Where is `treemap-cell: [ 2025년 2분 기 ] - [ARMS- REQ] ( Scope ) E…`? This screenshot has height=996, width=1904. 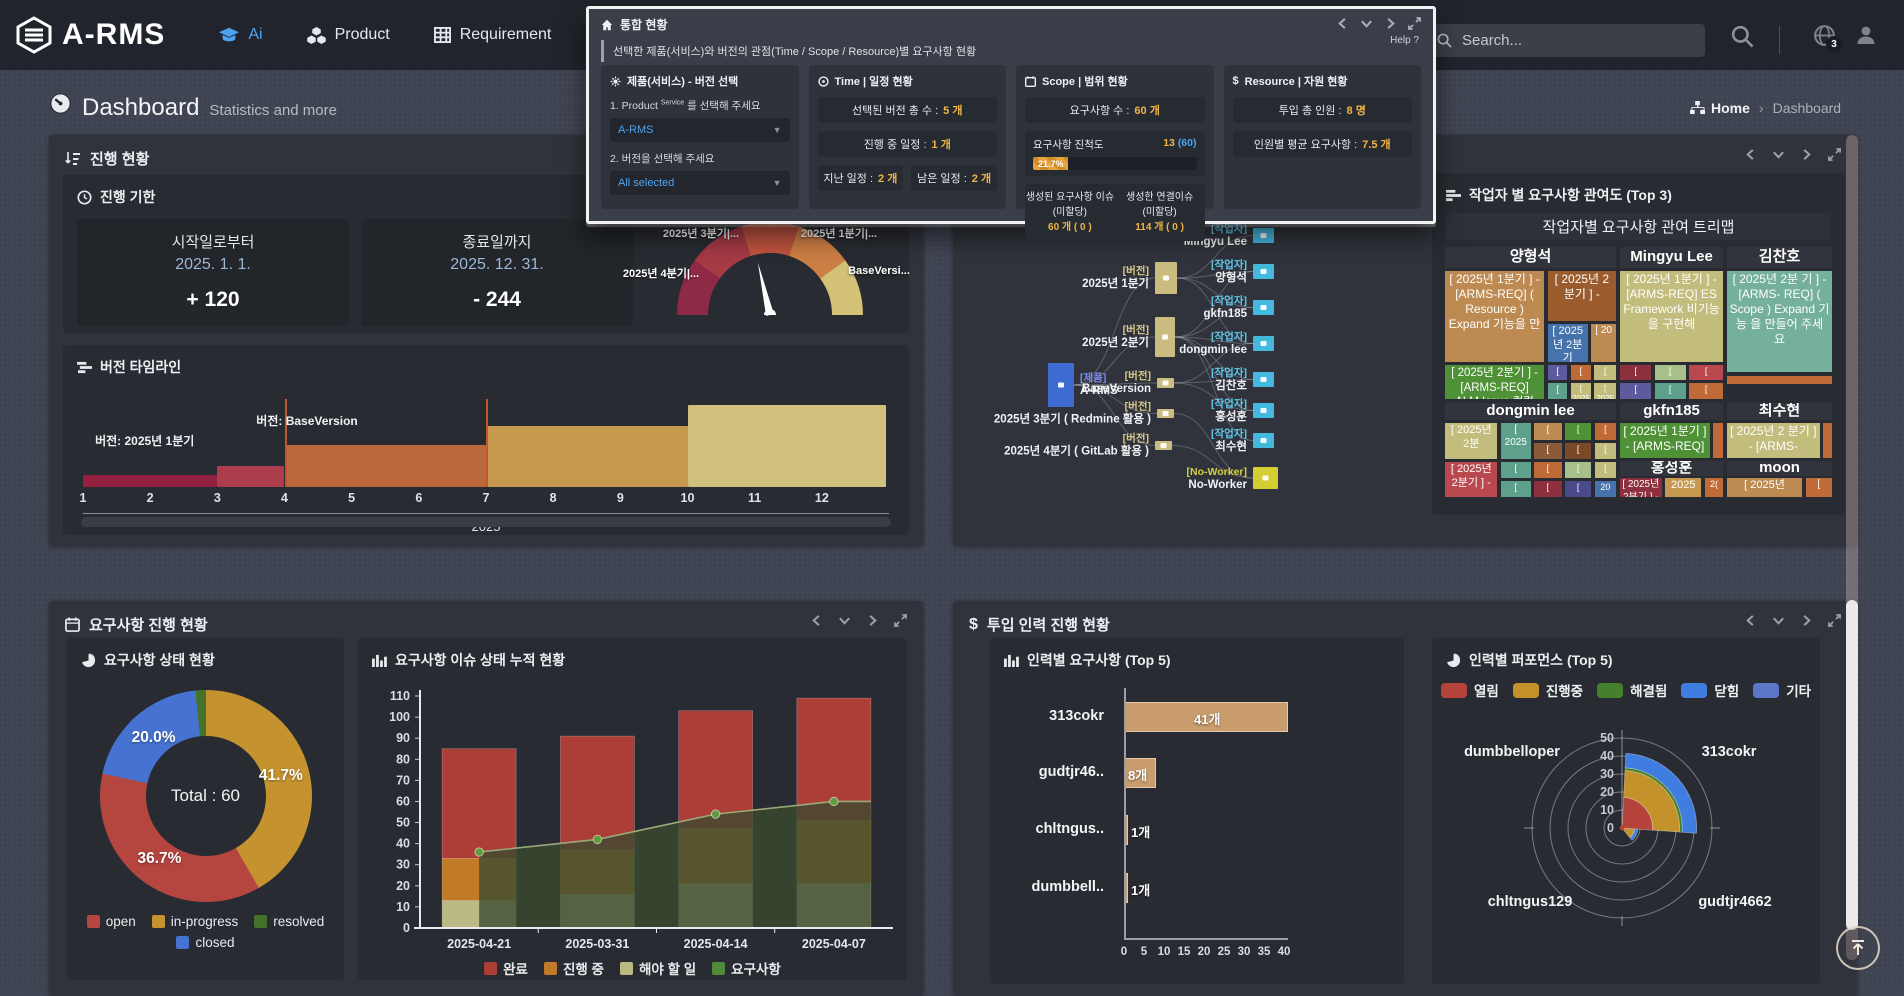 treemap-cell: [ 2025년 2분 기 ] - [ARMS- REQ] ( Scope ) E… is located at coordinates (1779, 321).